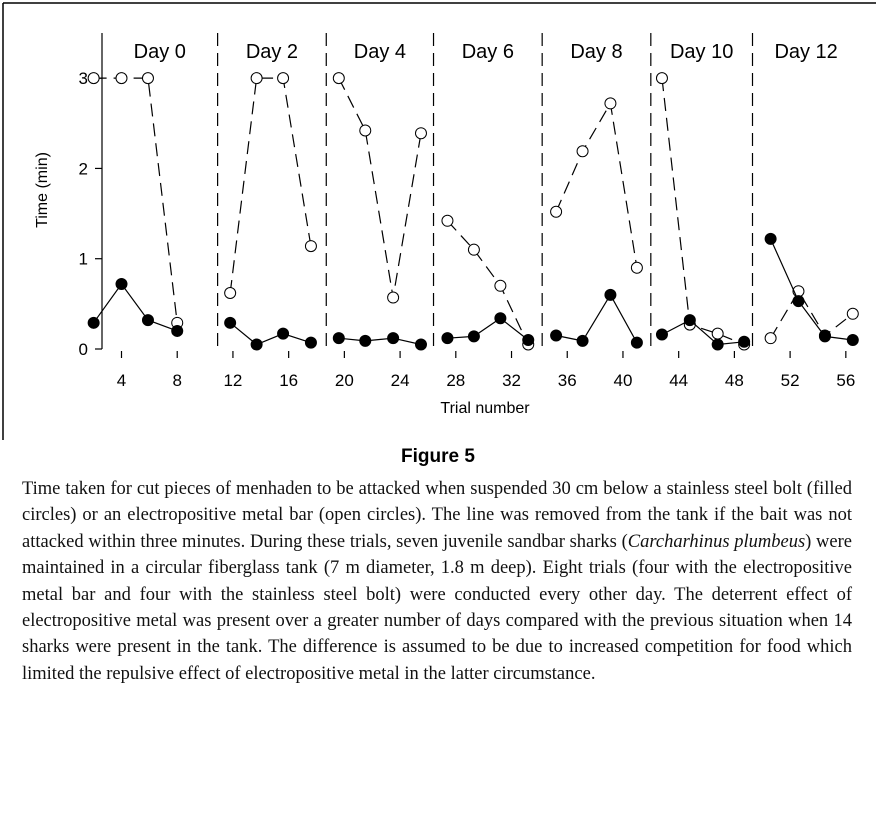 Image resolution: width=876 pixels, height=818 pixels. I want to click on x-tick-label: 44, so click(678, 380).